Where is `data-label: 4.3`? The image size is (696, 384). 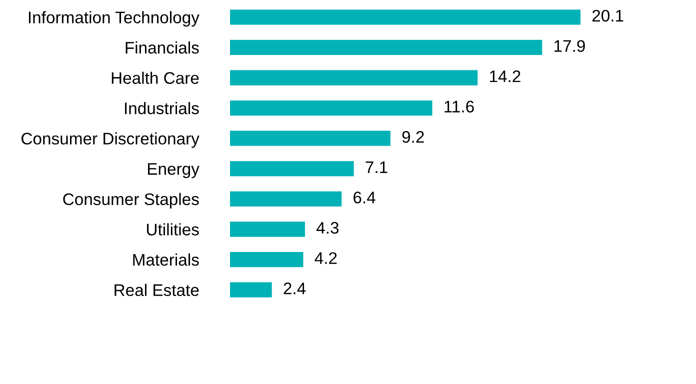 data-label: 4.3 is located at coordinates (327, 228).